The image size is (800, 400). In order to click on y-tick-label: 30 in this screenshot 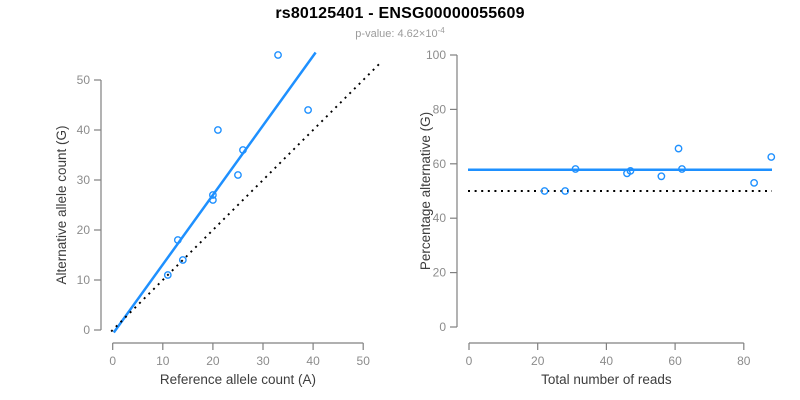, I will do `click(84, 180)`.